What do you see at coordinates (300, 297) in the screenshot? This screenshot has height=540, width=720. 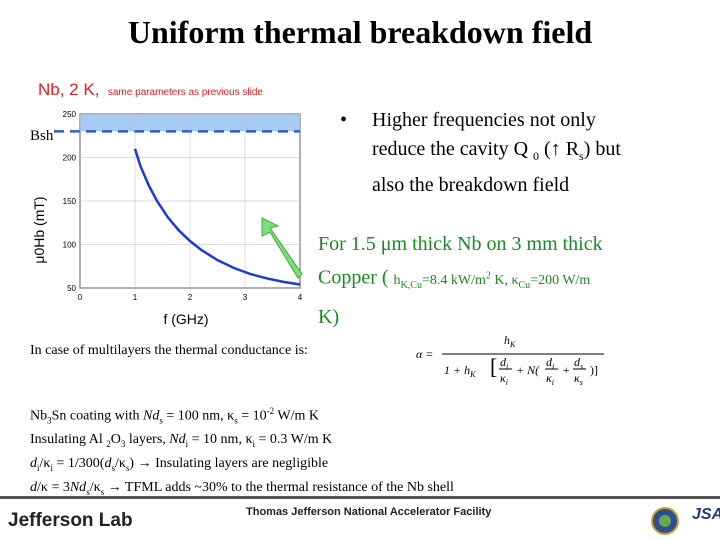 I see `x-tick-label: 4` at bounding box center [300, 297].